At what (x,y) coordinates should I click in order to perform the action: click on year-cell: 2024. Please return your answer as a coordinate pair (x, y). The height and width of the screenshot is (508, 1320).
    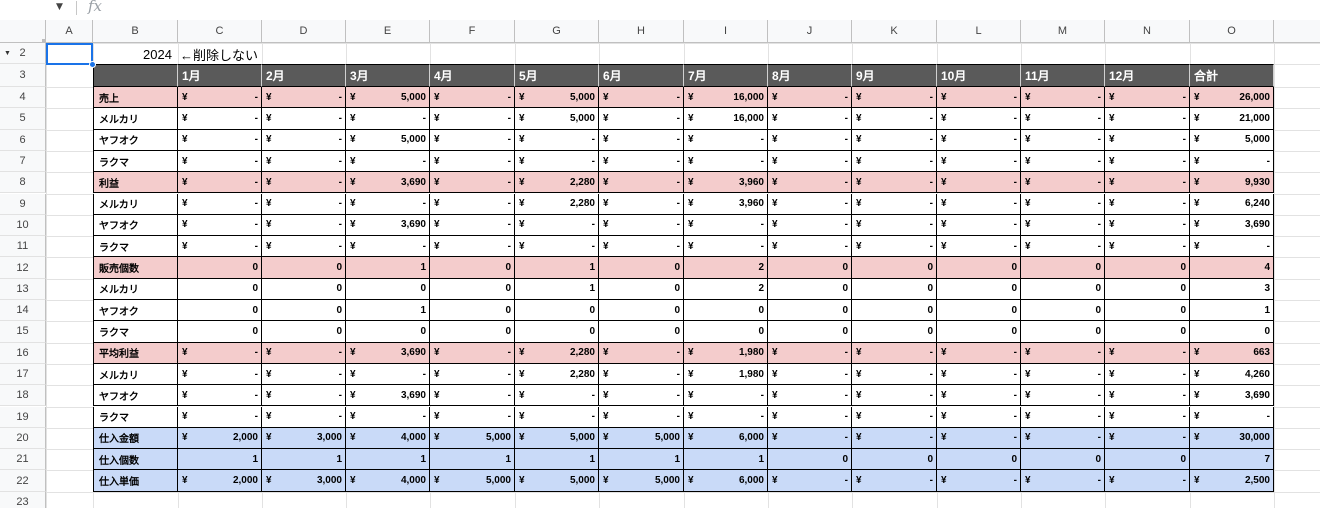
    Looking at the image, I should click on (157, 54).